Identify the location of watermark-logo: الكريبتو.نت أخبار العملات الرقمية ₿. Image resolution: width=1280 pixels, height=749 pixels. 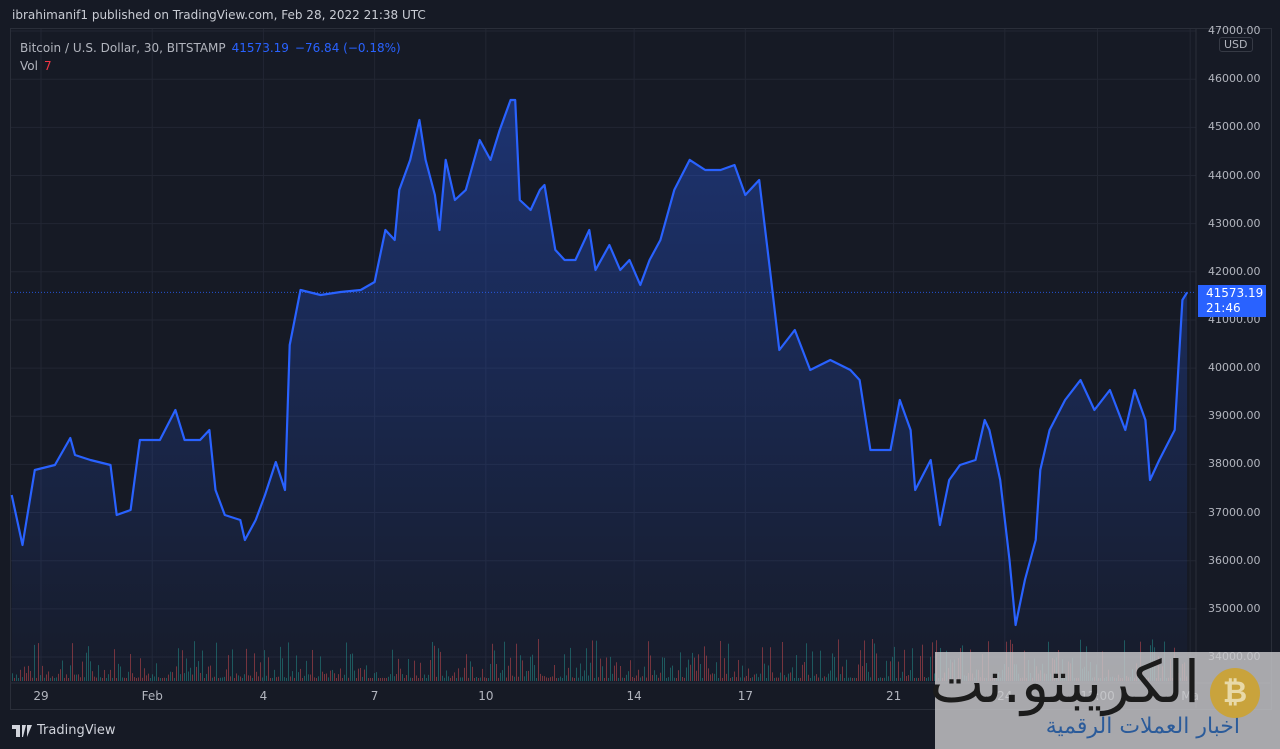
(1105, 698).